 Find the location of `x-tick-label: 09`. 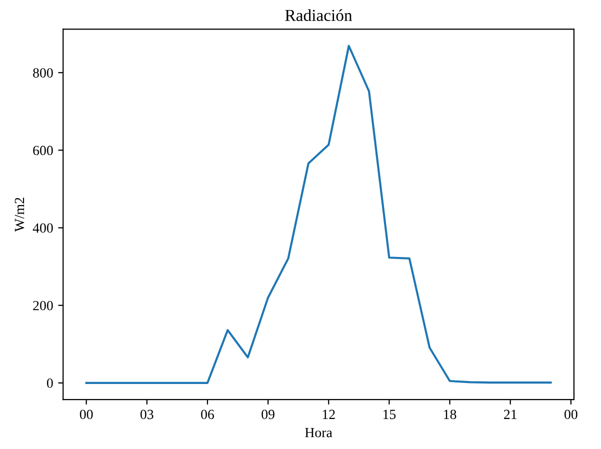

x-tick-label: 09 is located at coordinates (268, 415).